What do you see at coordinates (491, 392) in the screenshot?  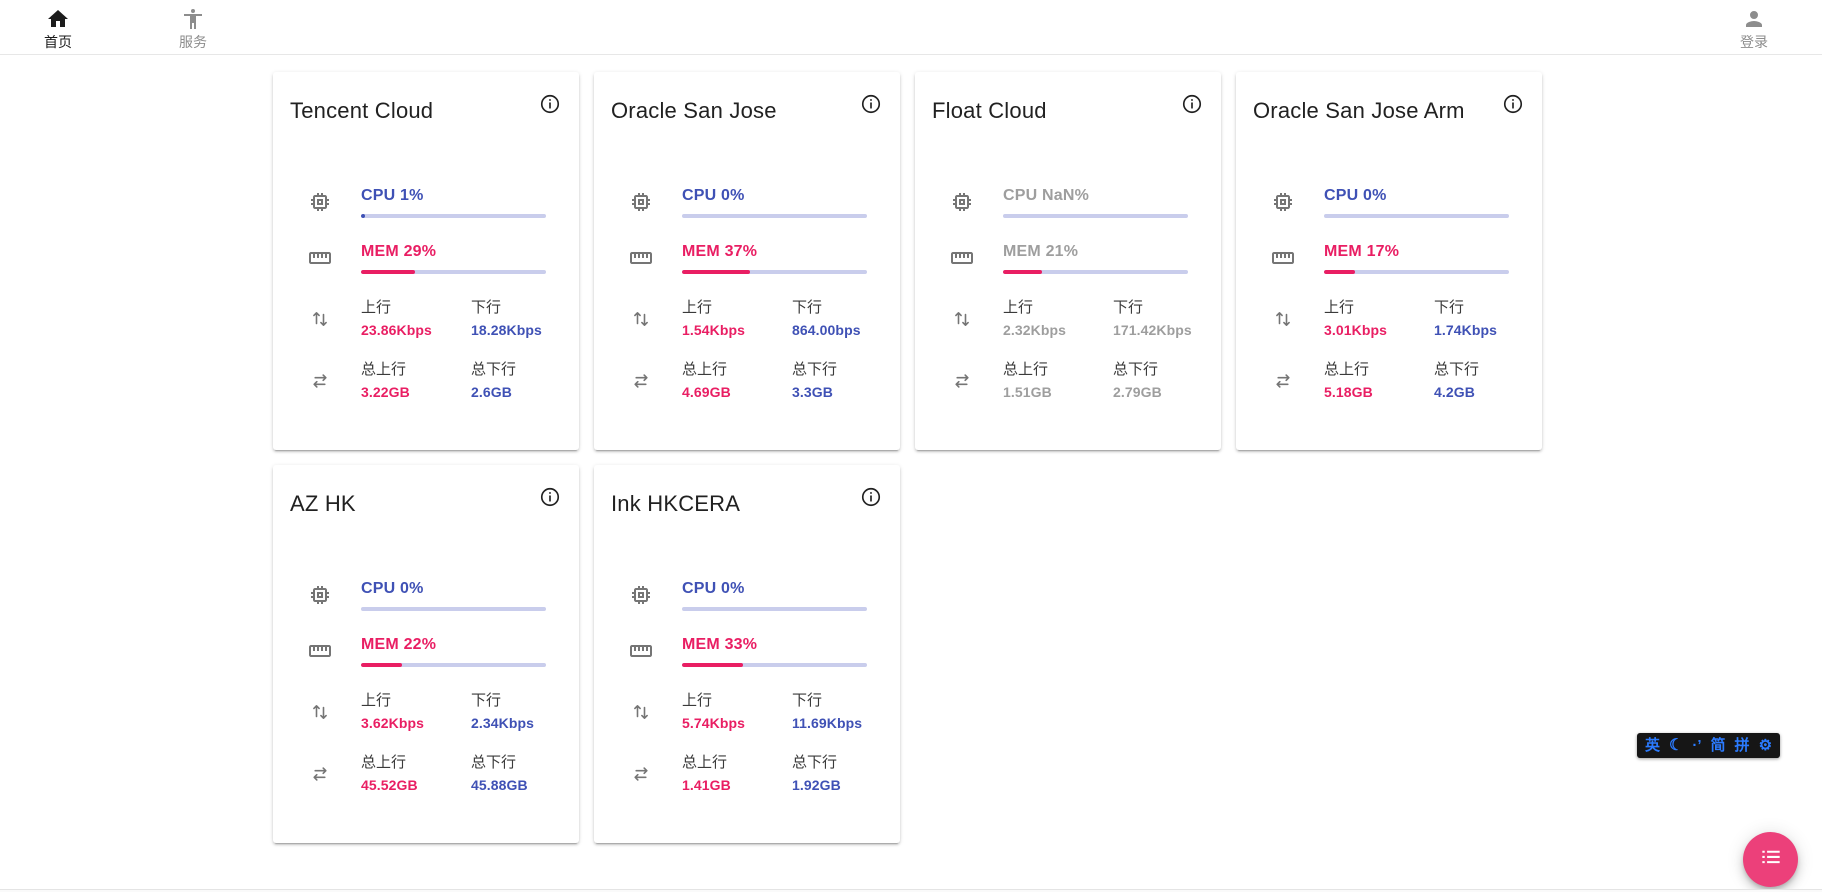 I see `total-download-value: 2.6GB` at bounding box center [491, 392].